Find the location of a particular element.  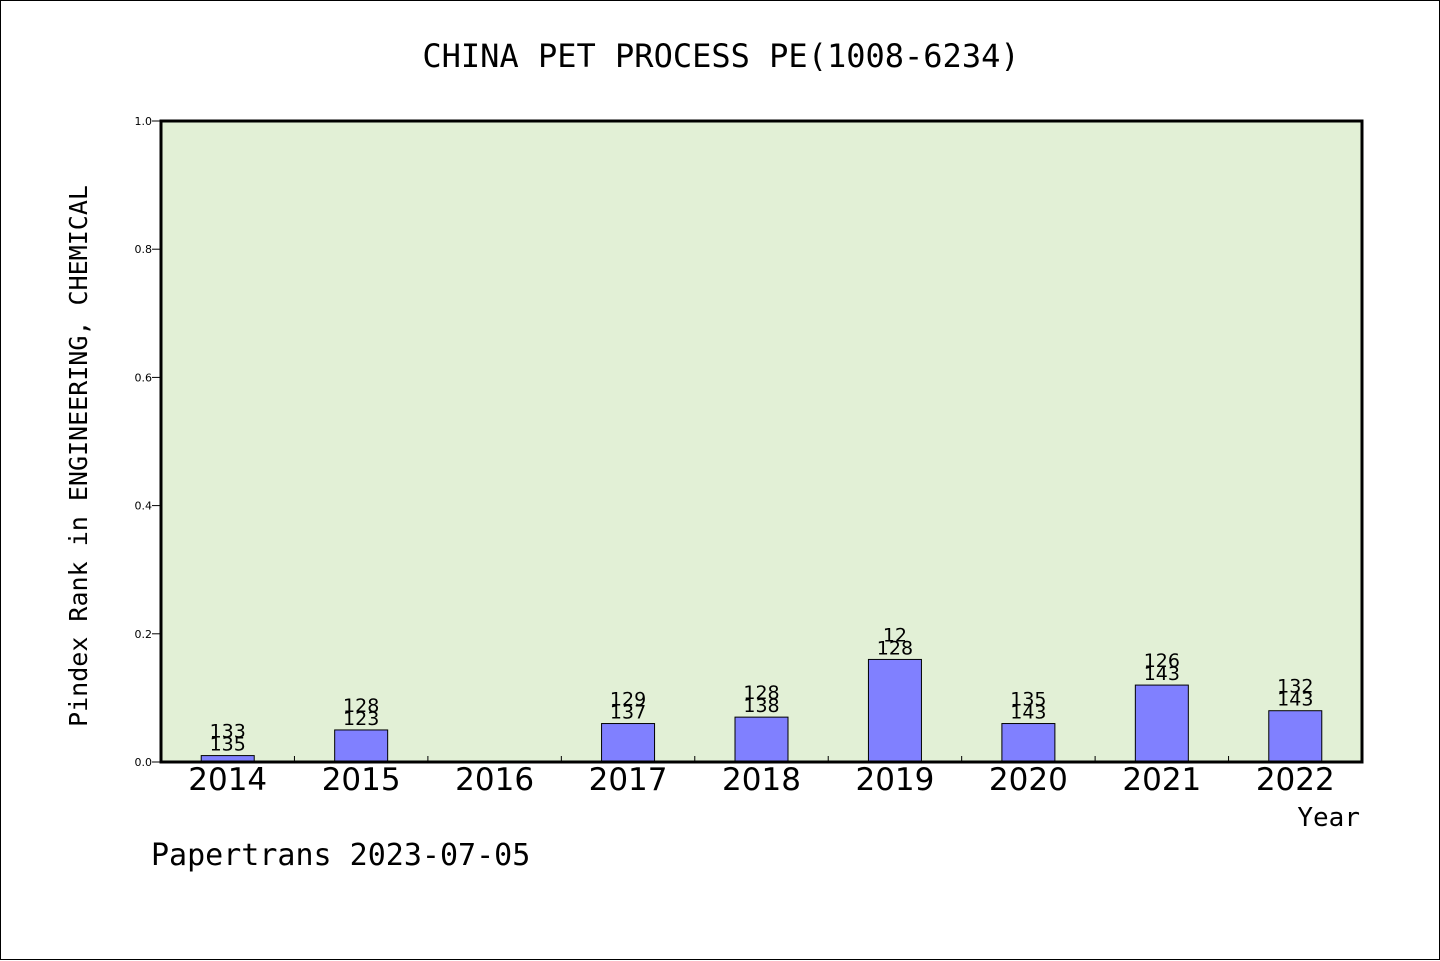

data-label-top: 129 is located at coordinates (628, 700).